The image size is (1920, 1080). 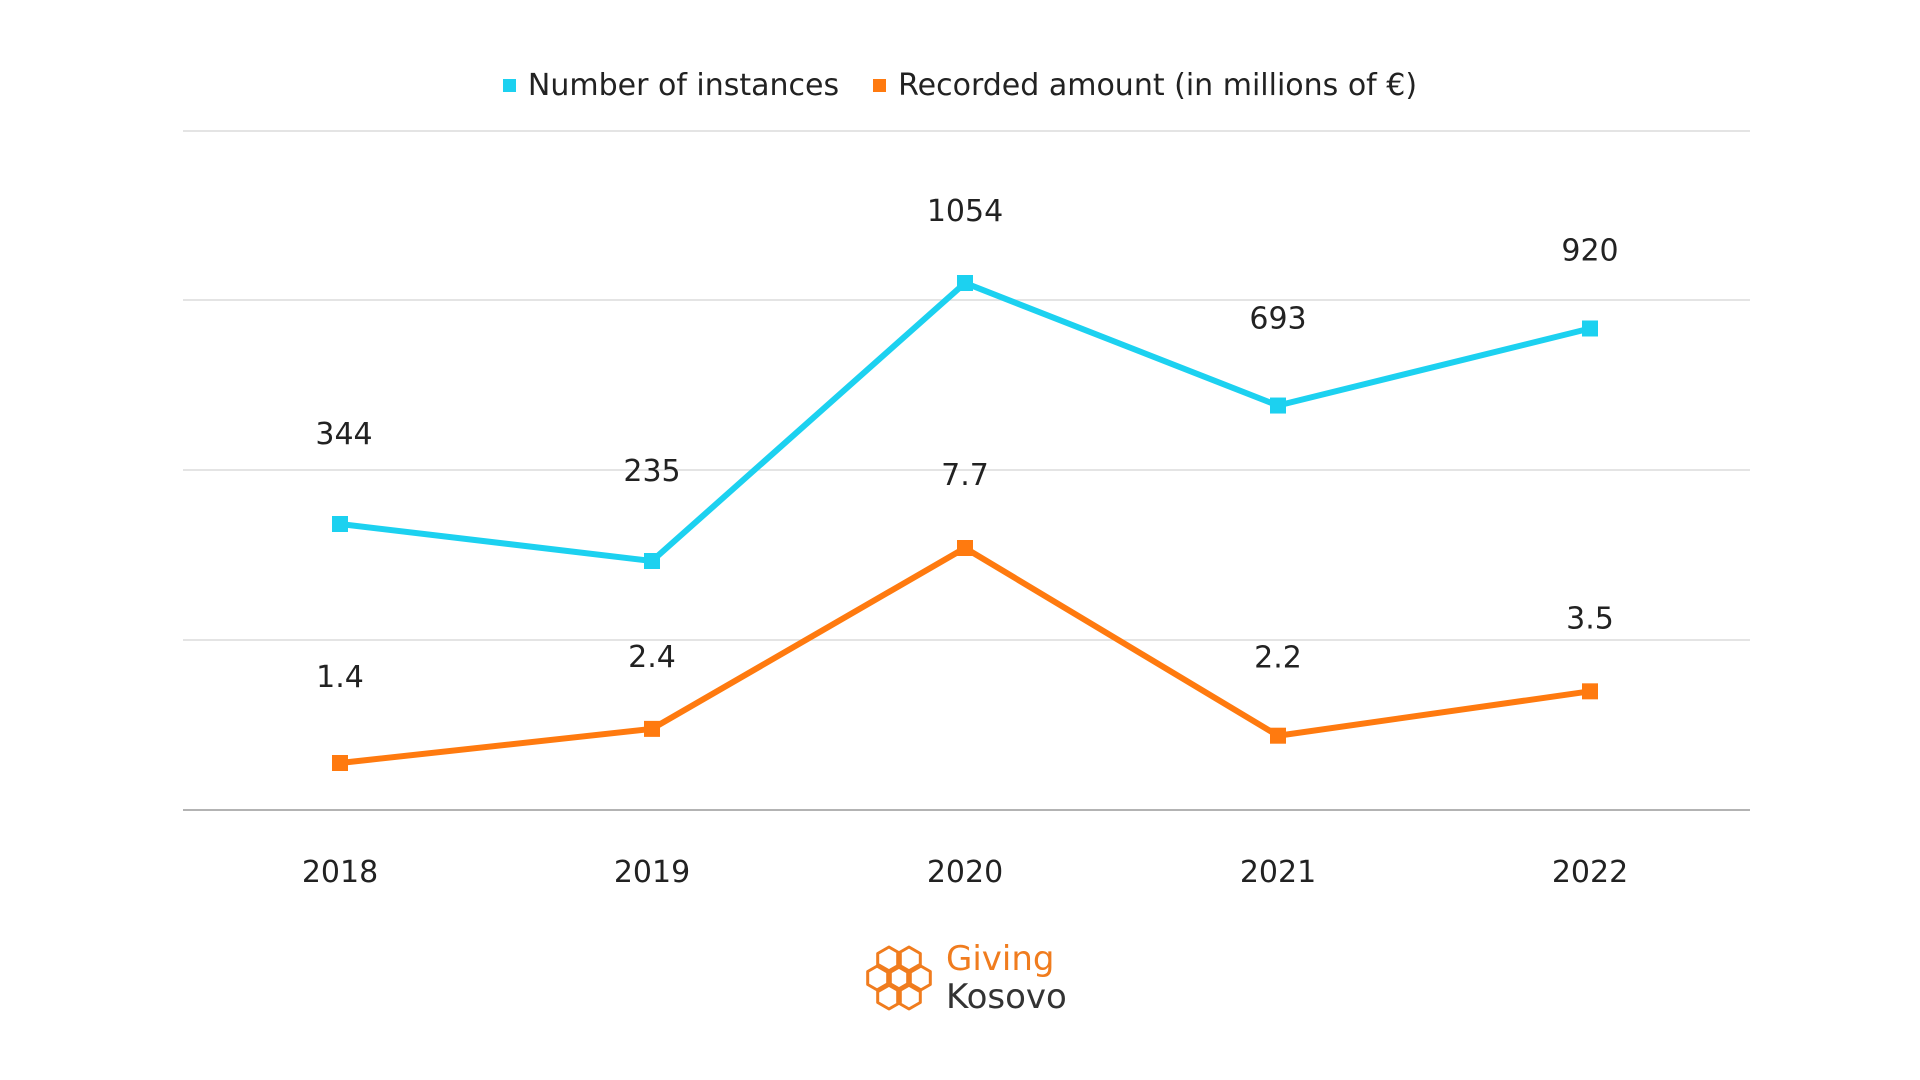 I want to click on legend-item-amount: Recorded amount (in millions of €), so click(x=1145, y=85).